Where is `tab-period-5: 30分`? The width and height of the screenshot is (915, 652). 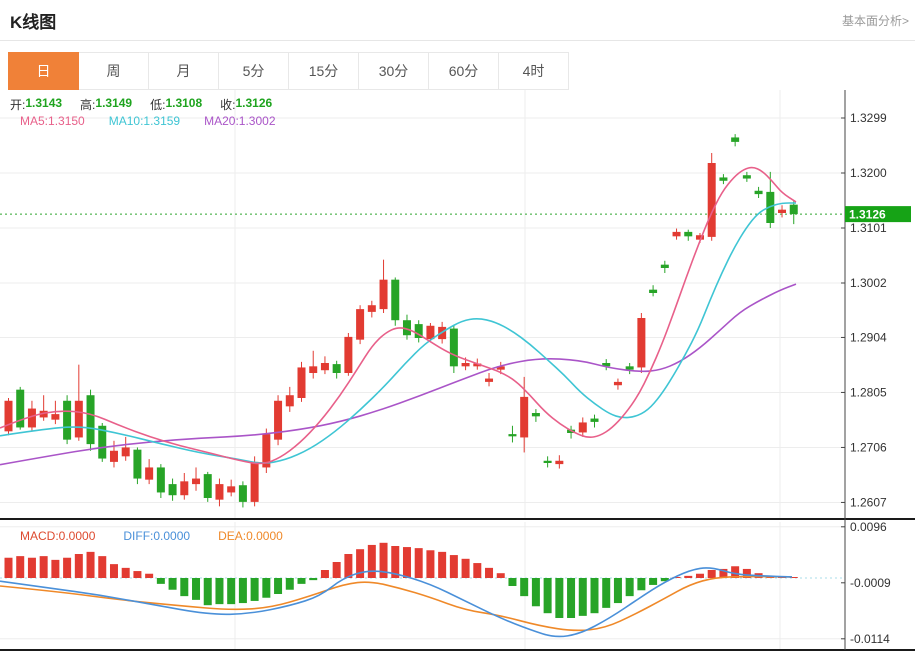
tab-period-5: 30分 is located at coordinates (394, 71).